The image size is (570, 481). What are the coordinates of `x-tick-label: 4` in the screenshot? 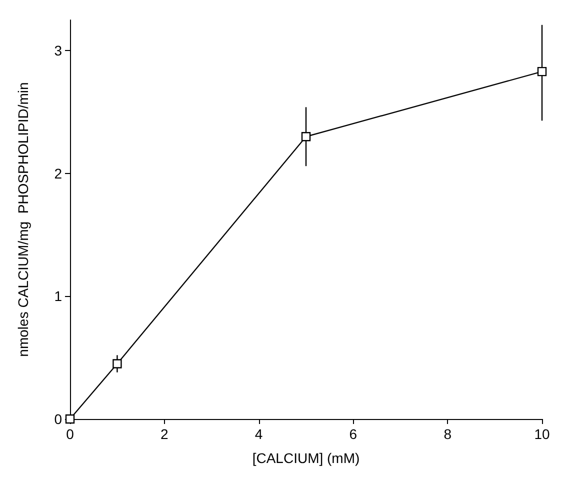 It's located at (258, 434).